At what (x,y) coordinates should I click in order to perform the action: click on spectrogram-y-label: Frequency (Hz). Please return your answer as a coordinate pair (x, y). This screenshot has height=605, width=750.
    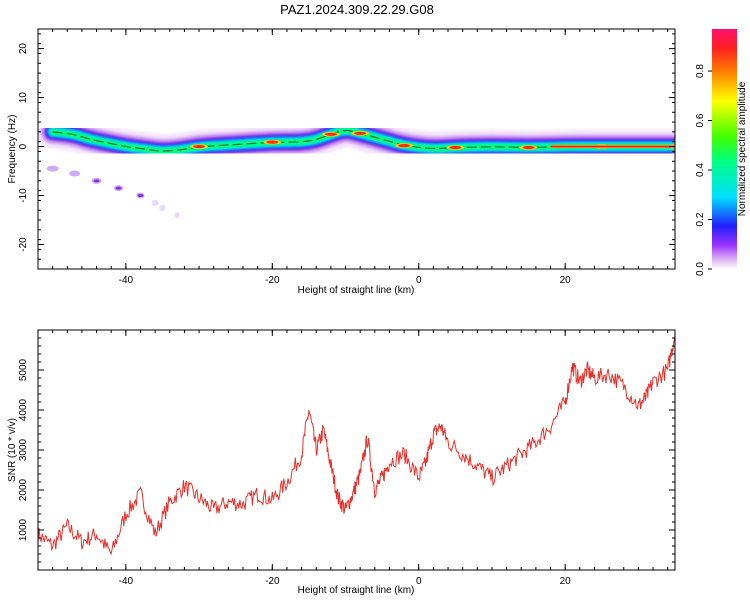
    Looking at the image, I should click on (12, 149).